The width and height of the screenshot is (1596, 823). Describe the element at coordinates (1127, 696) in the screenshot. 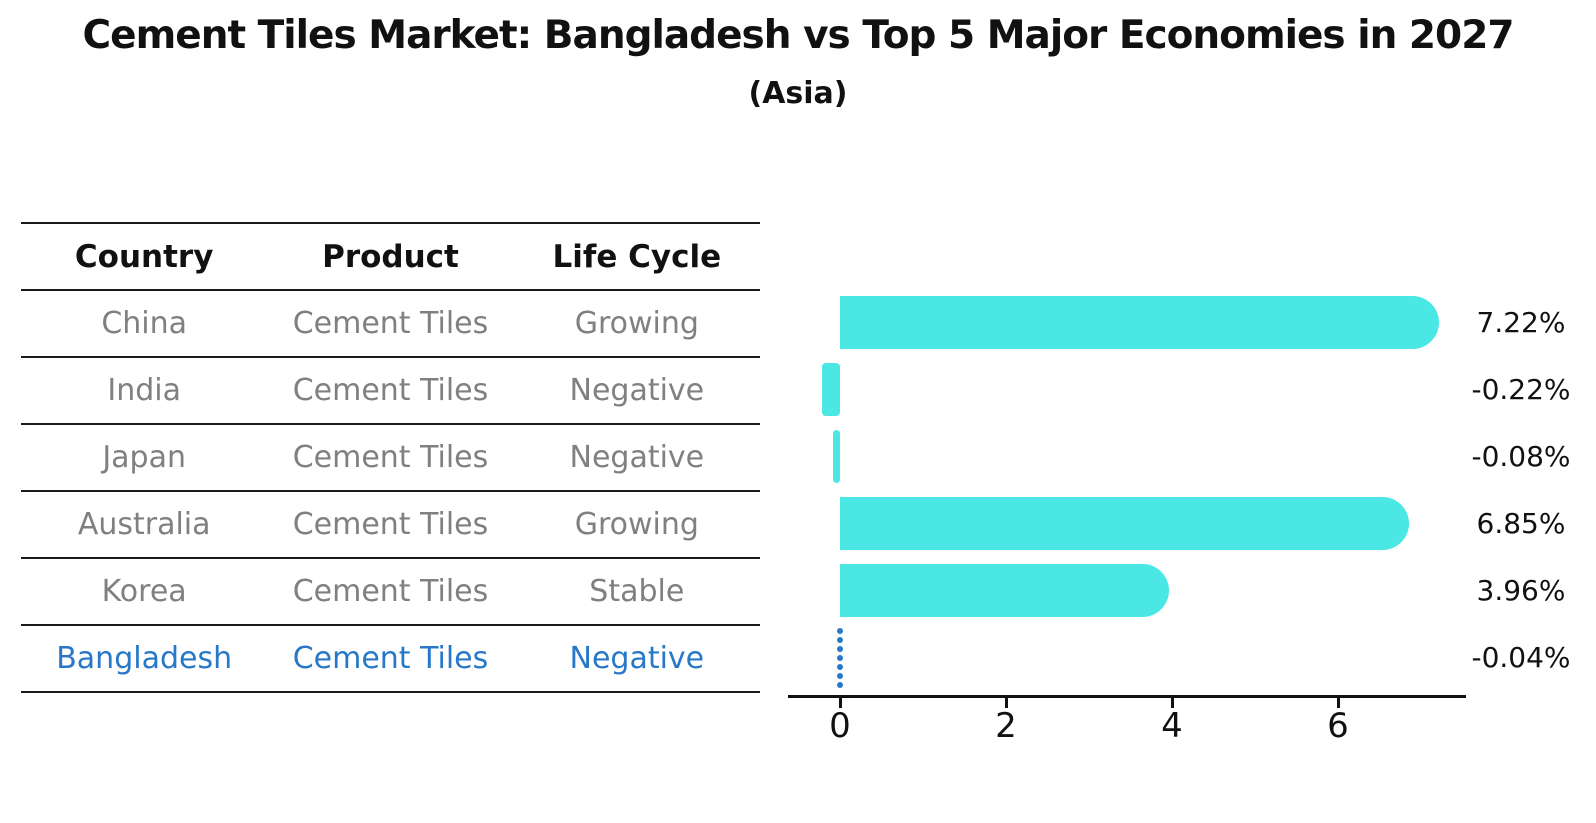

I see `x-axis-line` at that location.